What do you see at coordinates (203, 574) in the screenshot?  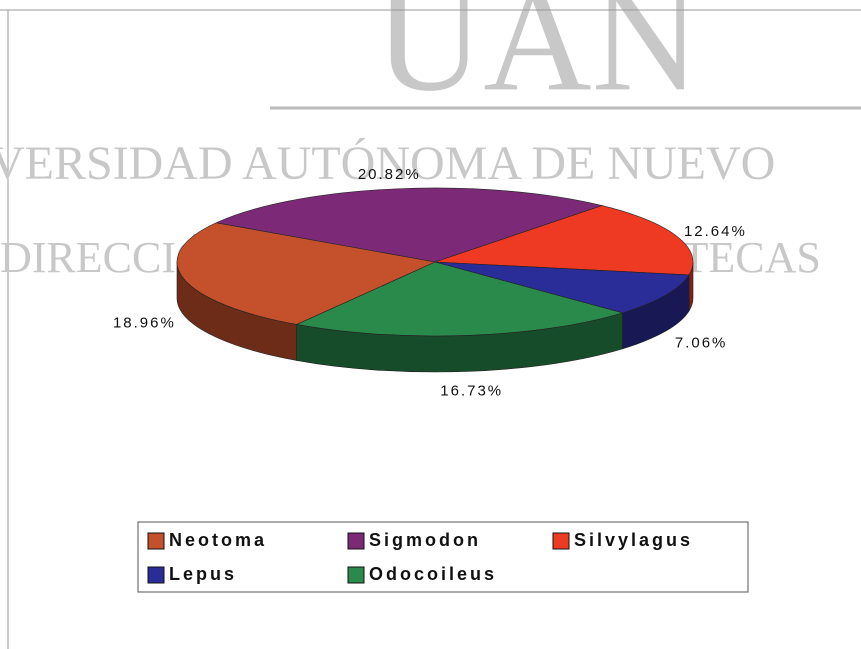 I see `legend-label: Lepus` at bounding box center [203, 574].